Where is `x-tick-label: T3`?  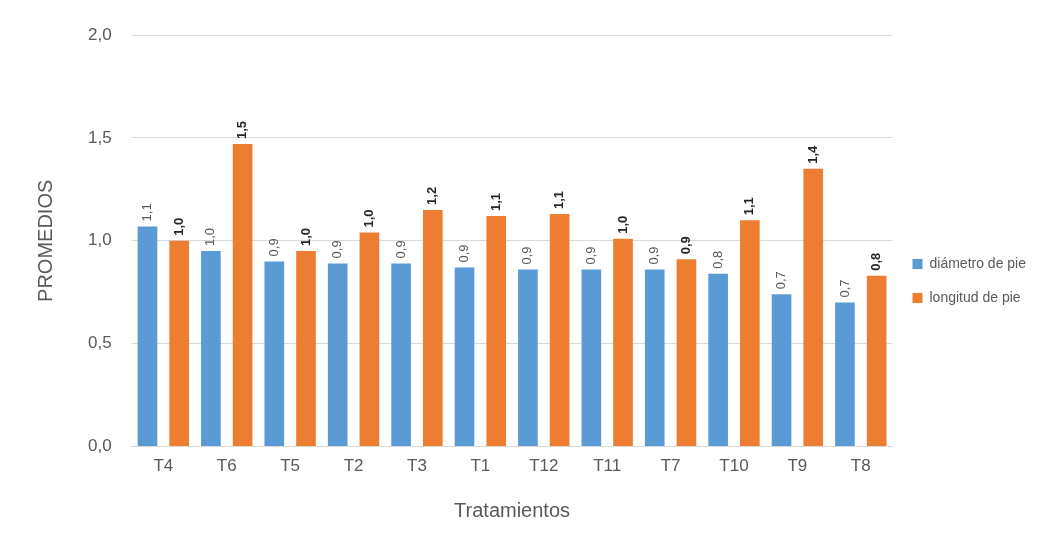 x-tick-label: T3 is located at coordinates (417, 466).